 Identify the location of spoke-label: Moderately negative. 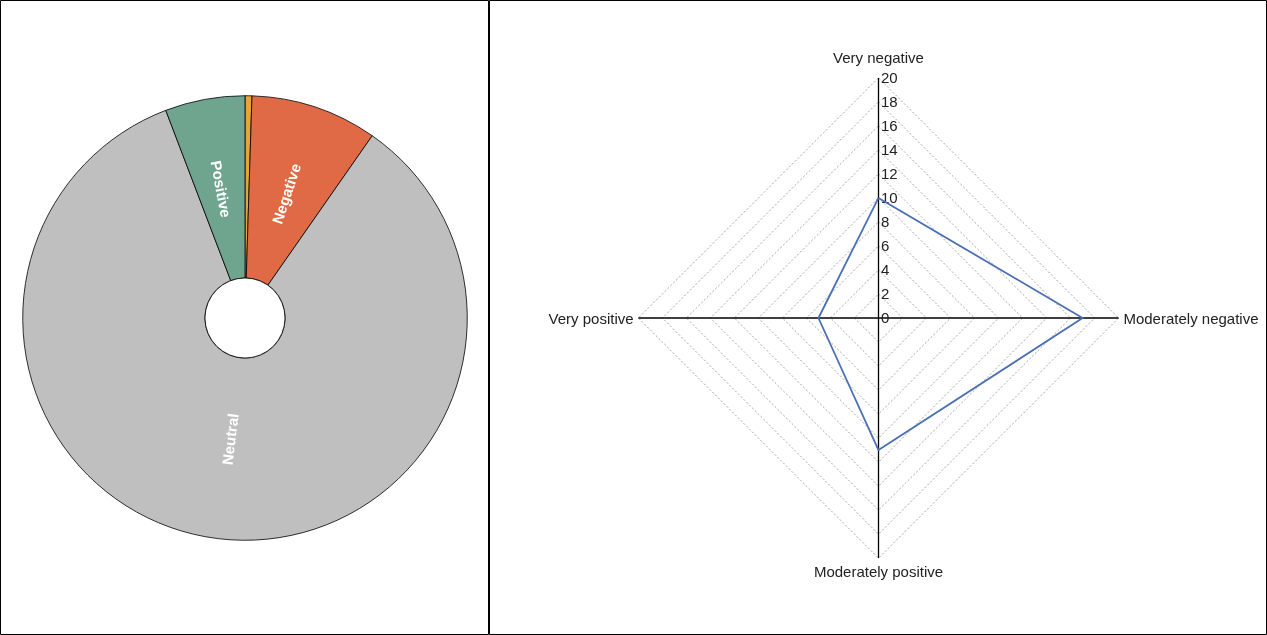
(1191, 318).